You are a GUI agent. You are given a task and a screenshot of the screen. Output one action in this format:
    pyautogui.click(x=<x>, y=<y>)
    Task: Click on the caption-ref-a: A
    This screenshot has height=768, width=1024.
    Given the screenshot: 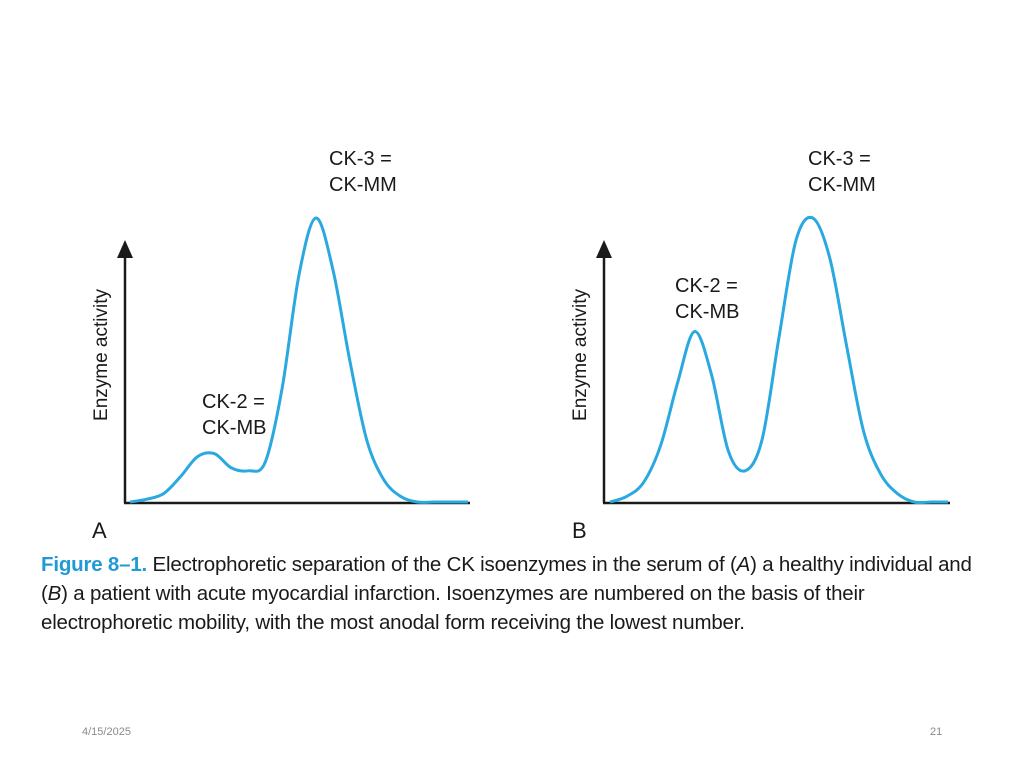 What is the action you would take?
    pyautogui.click(x=743, y=564)
    